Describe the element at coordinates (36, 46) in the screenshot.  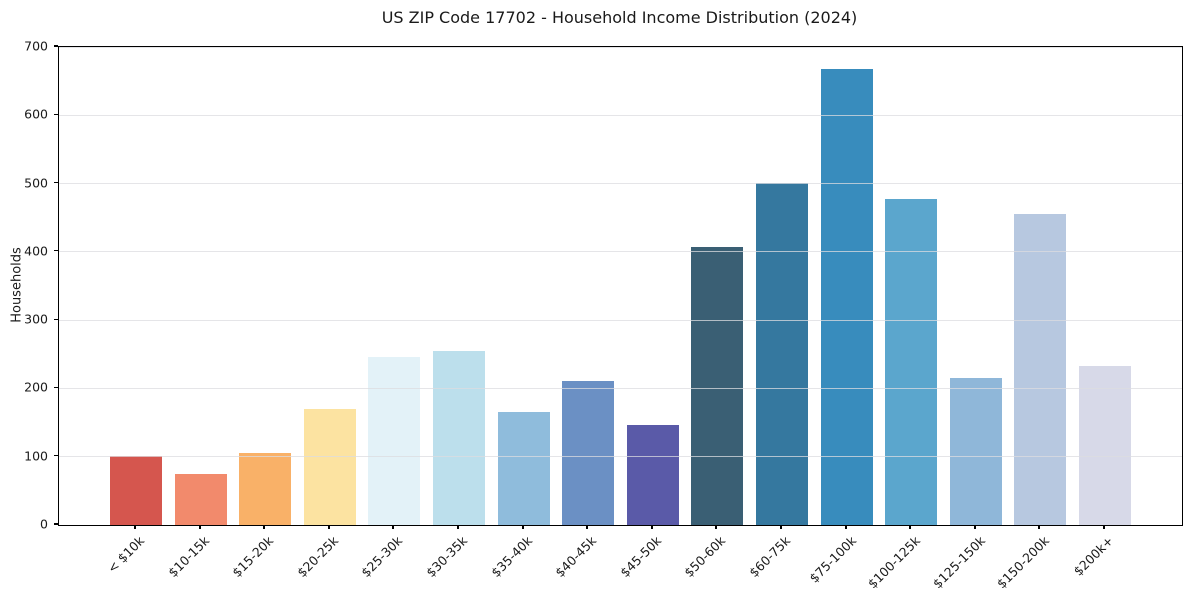
I see `y-tick-label: 700` at that location.